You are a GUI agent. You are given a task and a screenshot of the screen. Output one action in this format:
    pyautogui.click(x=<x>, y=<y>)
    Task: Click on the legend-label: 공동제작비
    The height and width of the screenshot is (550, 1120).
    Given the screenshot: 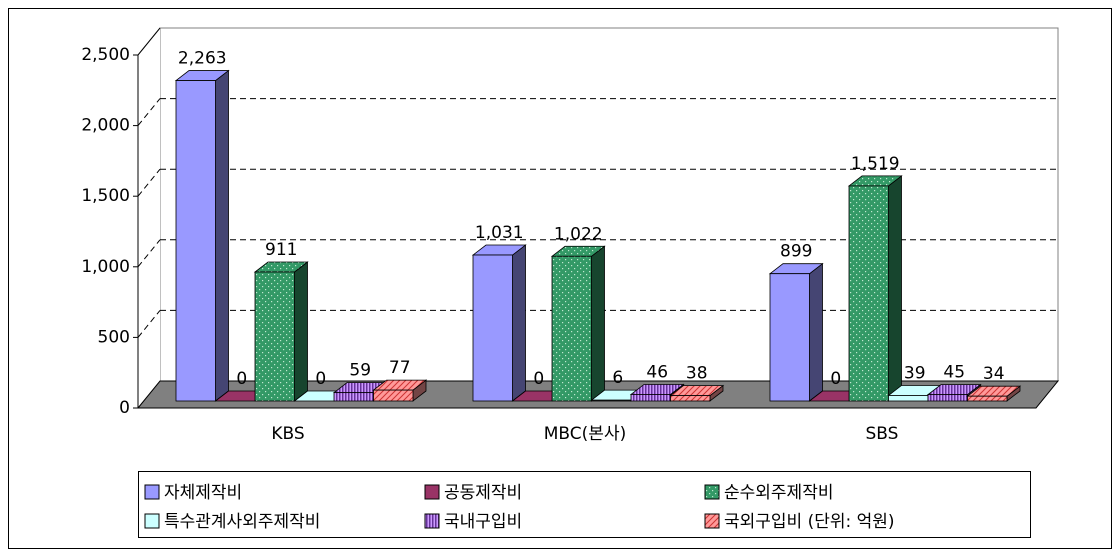 What is the action you would take?
    pyautogui.click(x=483, y=493)
    